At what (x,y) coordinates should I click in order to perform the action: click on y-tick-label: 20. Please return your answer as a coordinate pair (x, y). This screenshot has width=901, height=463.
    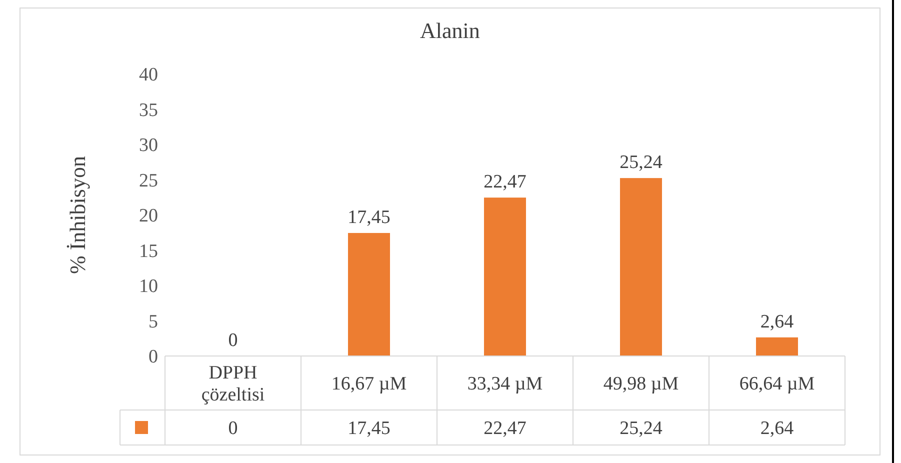
    Looking at the image, I should click on (148, 216).